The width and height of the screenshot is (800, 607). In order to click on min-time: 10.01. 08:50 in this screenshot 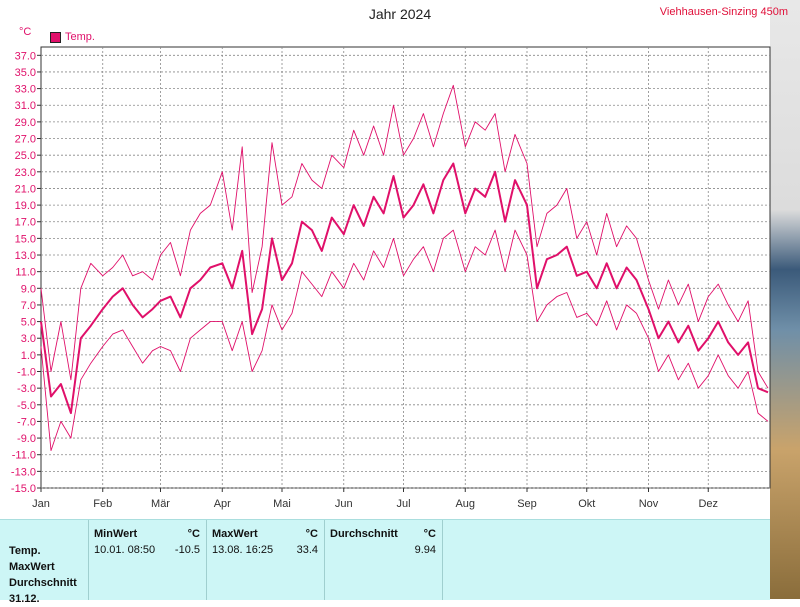, I will do `click(125, 550)`.